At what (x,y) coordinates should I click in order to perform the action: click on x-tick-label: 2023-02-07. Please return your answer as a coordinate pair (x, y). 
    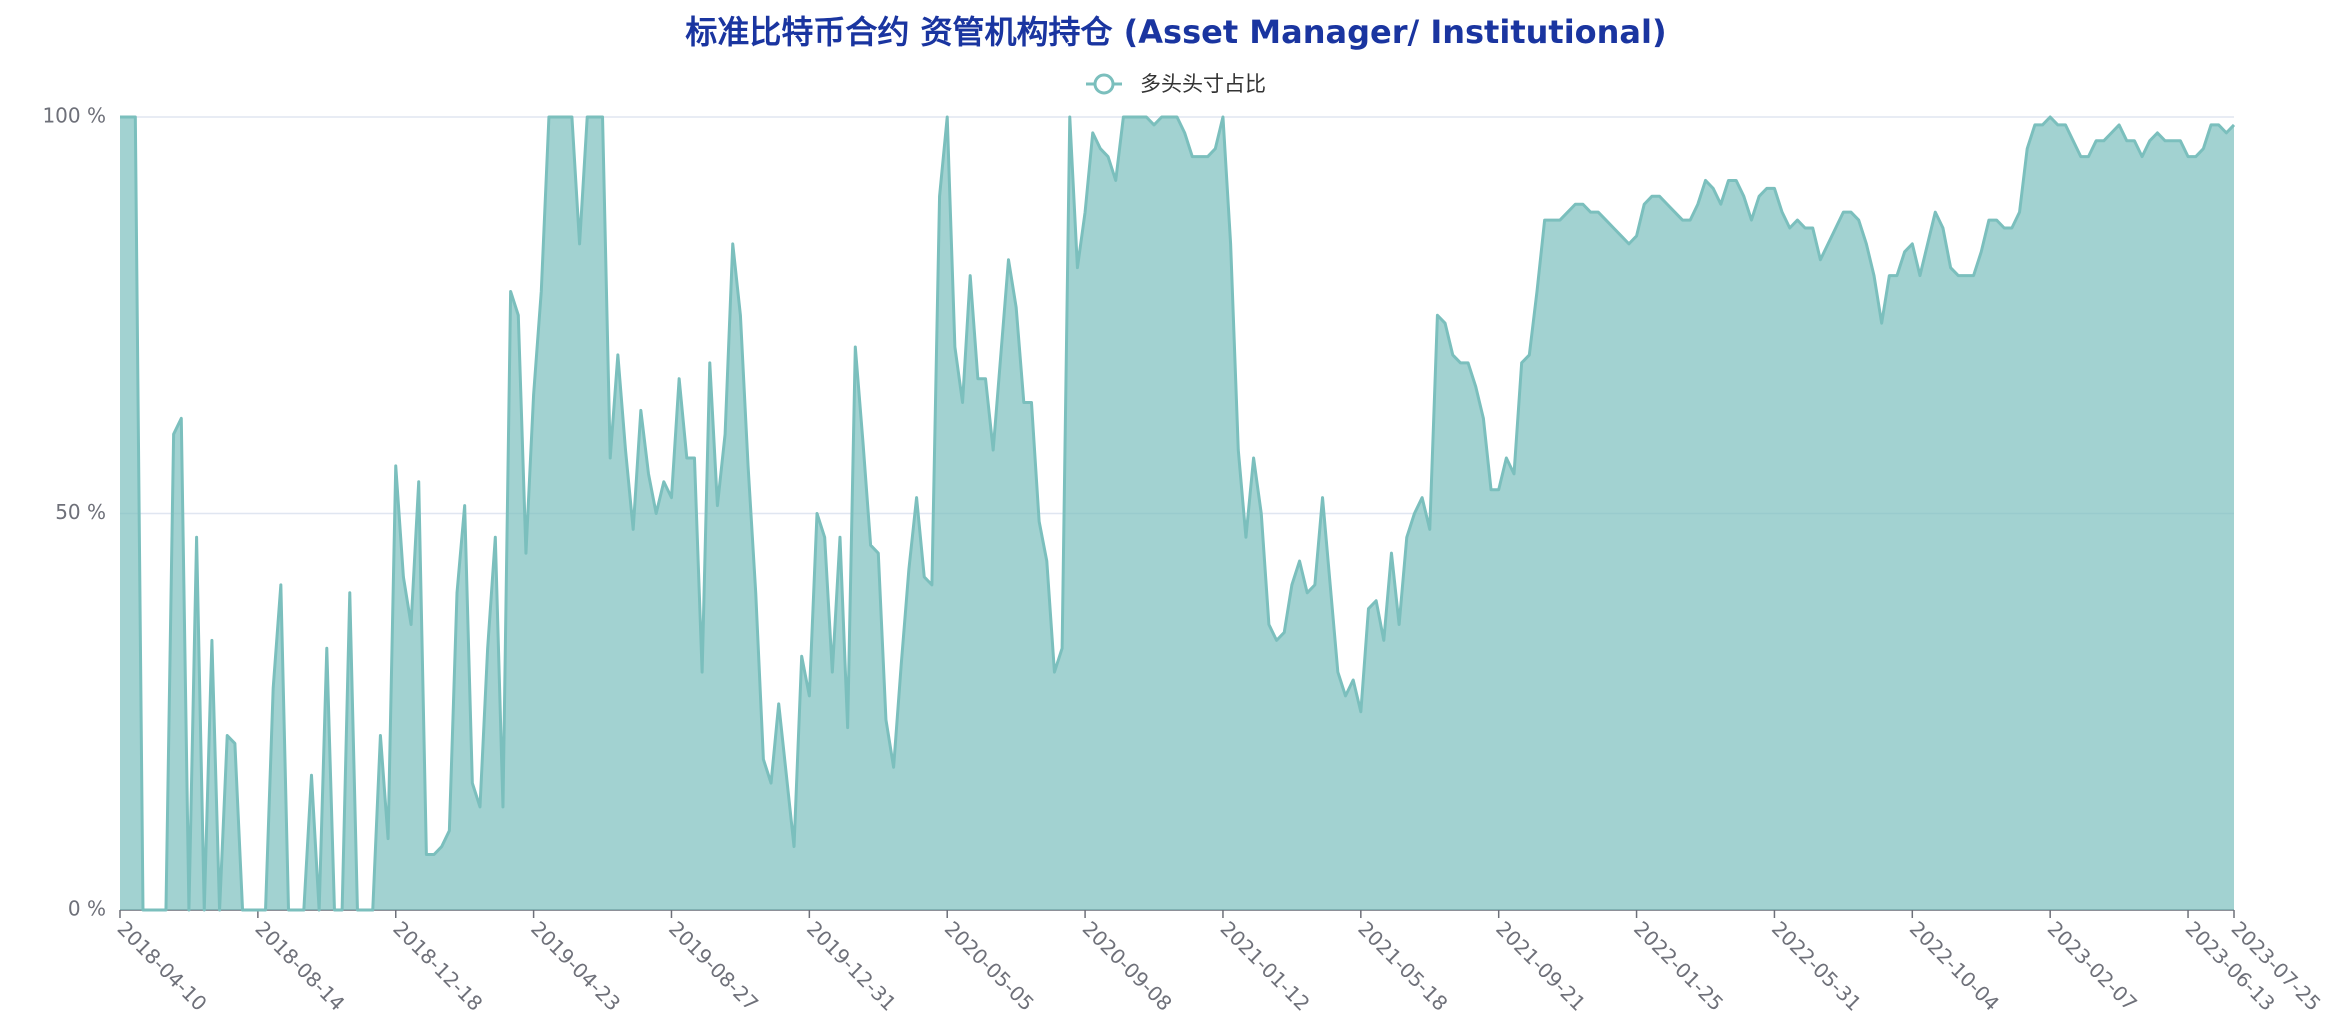
    Looking at the image, I should click on (2092, 965).